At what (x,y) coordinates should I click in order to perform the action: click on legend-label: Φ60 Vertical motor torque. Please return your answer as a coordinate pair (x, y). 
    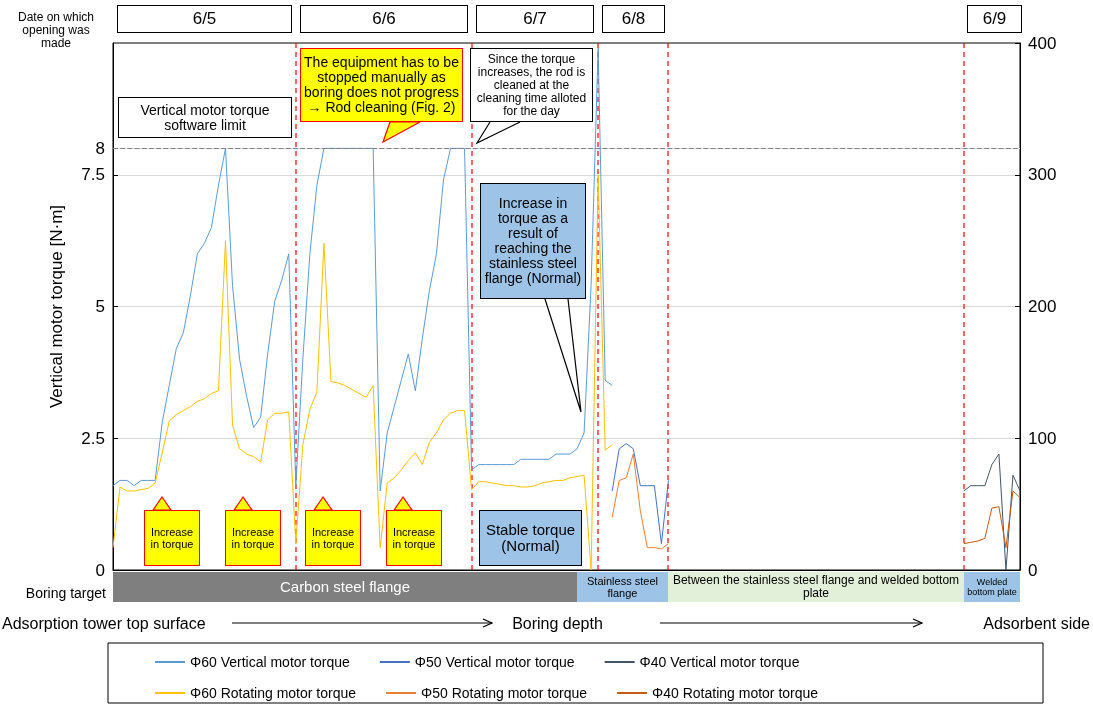
    Looking at the image, I should click on (270, 662).